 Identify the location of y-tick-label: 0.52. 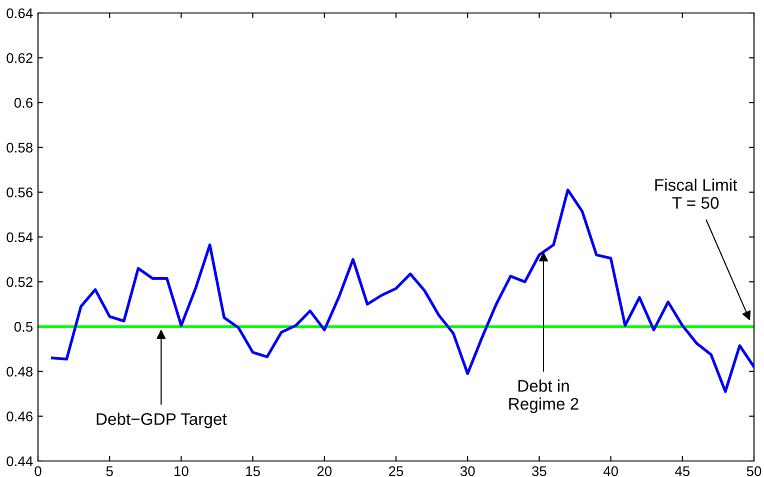
(19, 282).